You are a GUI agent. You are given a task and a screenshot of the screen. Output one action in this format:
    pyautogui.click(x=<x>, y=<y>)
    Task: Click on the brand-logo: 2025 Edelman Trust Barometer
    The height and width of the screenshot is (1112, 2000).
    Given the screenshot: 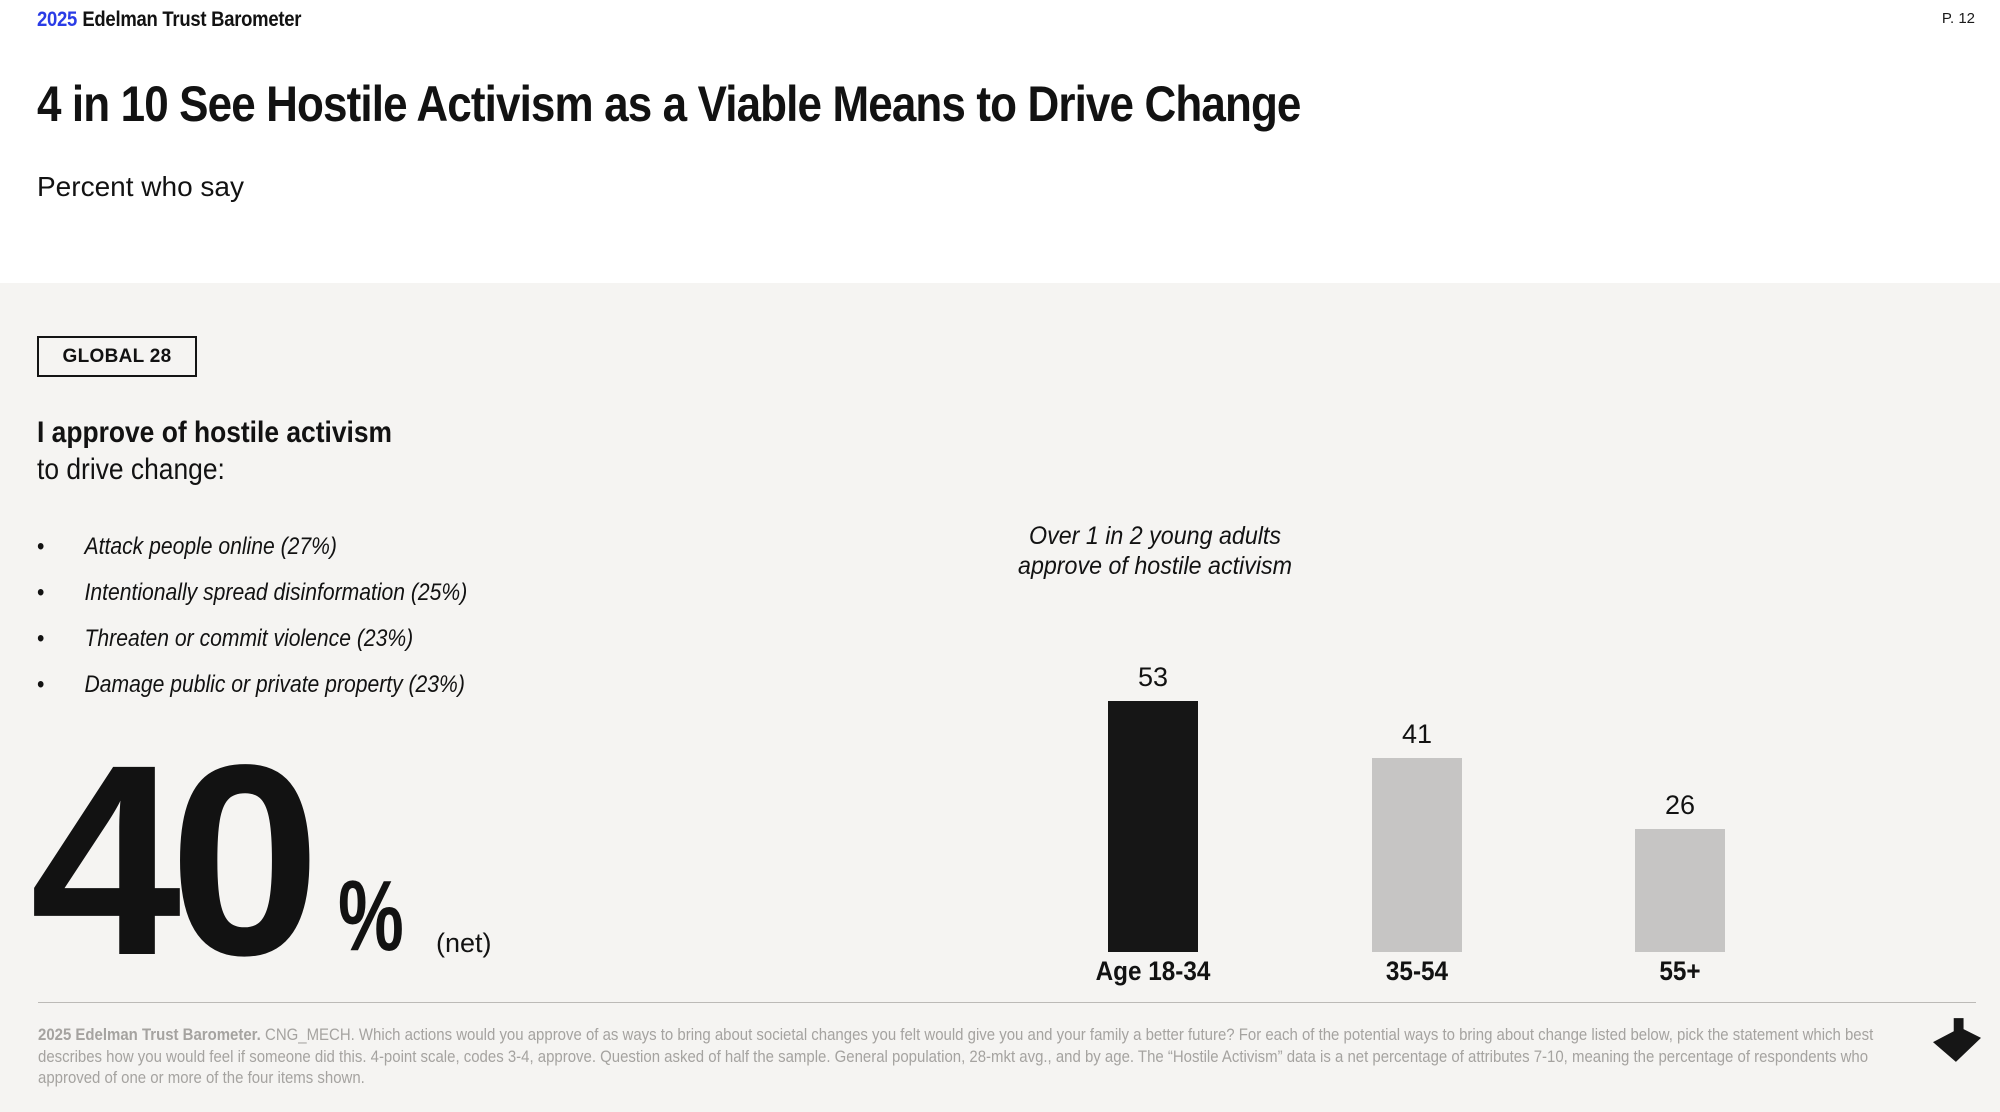 What is the action you would take?
    pyautogui.click(x=169, y=20)
    